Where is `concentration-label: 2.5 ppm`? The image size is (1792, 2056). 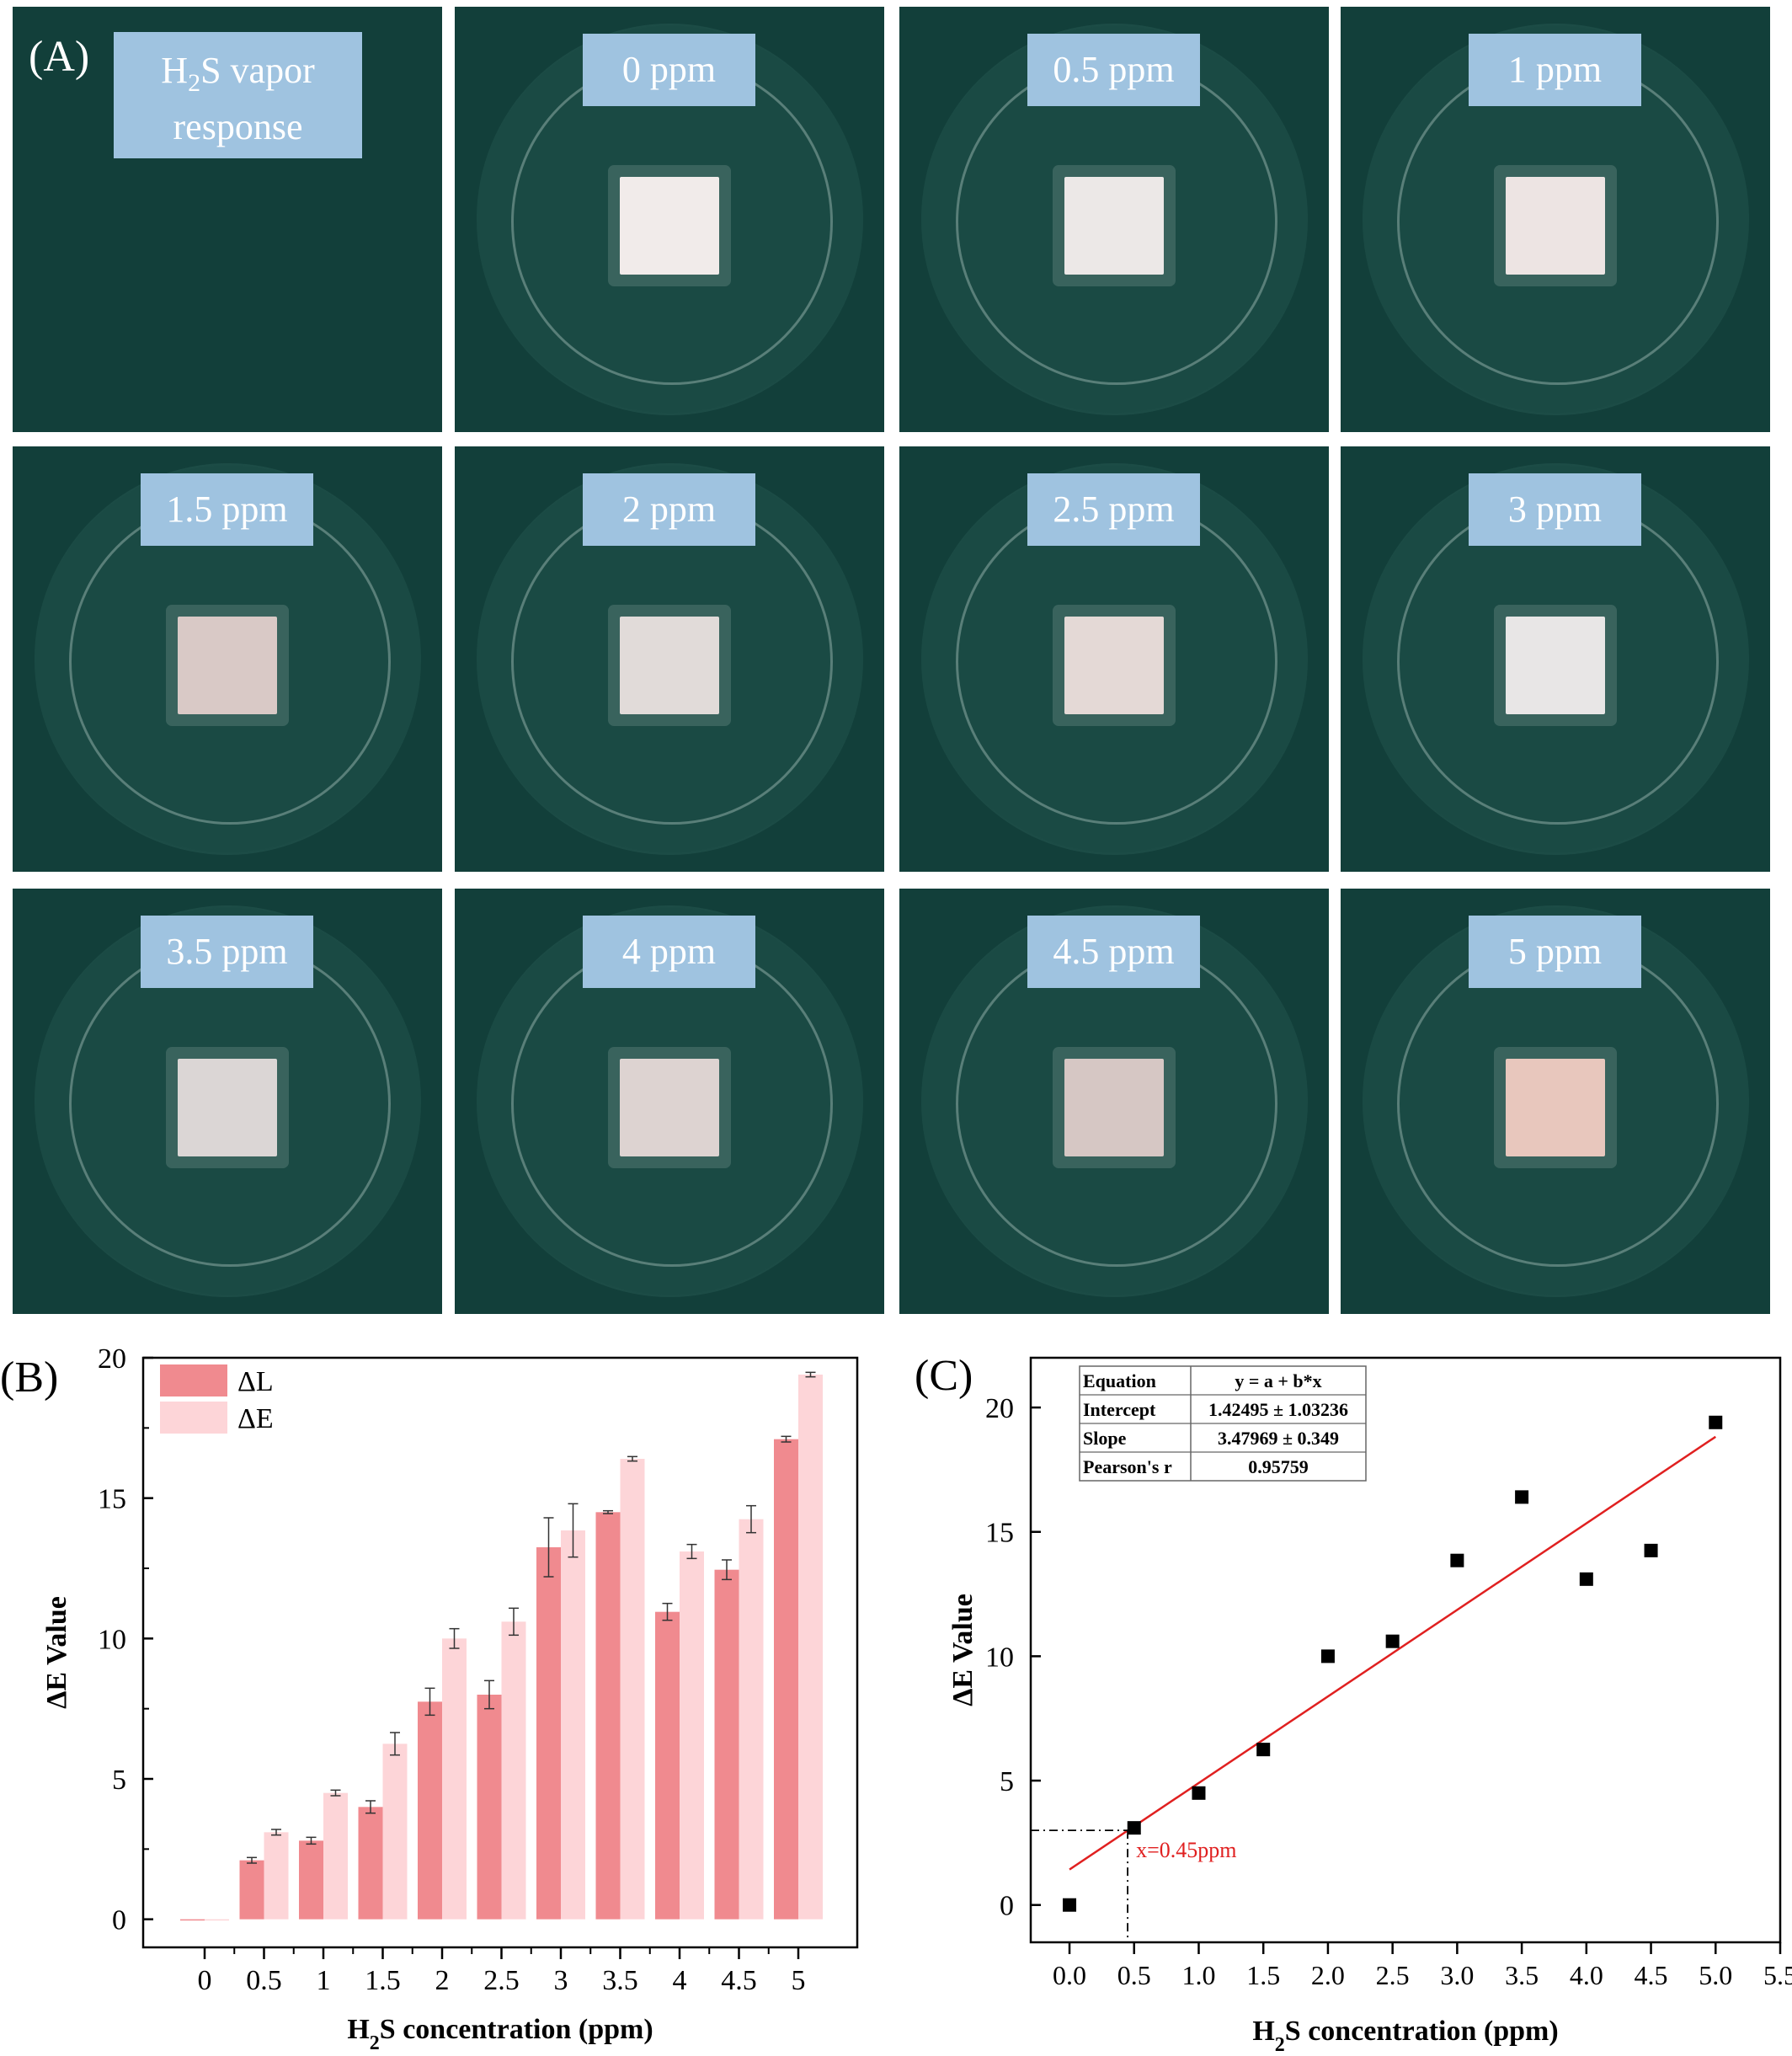
concentration-label: 2.5 ppm is located at coordinates (1113, 509).